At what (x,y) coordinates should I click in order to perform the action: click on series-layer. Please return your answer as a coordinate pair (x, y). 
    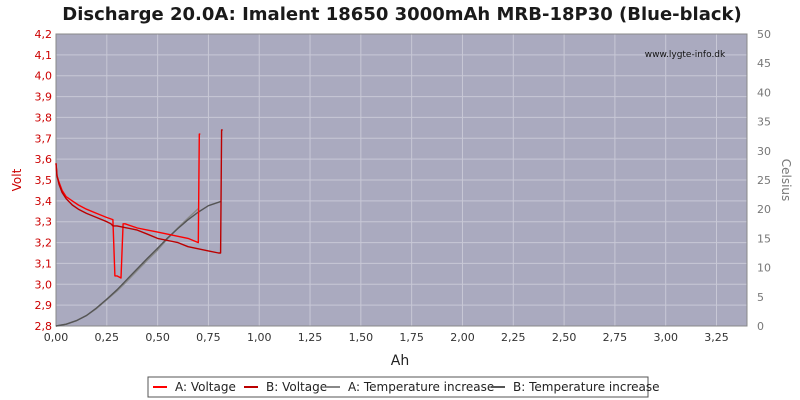
    Looking at the image, I should click on (139, 228).